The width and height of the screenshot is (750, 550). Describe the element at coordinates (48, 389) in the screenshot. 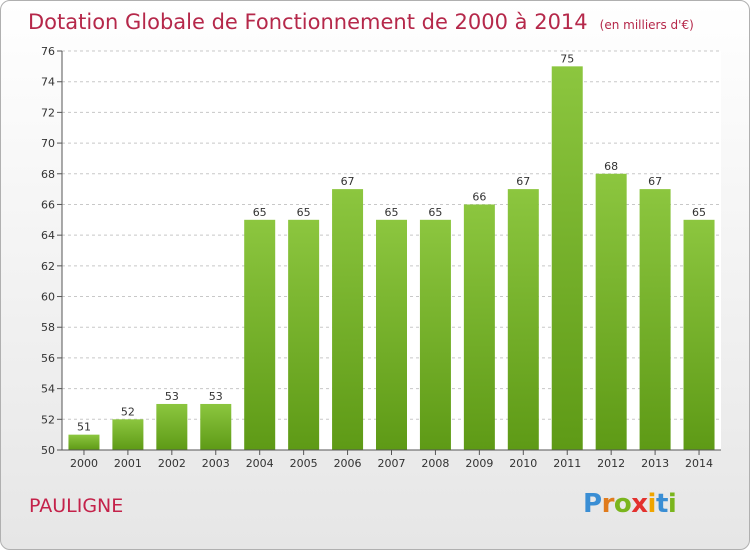

I see `y-tick-label: 54` at that location.